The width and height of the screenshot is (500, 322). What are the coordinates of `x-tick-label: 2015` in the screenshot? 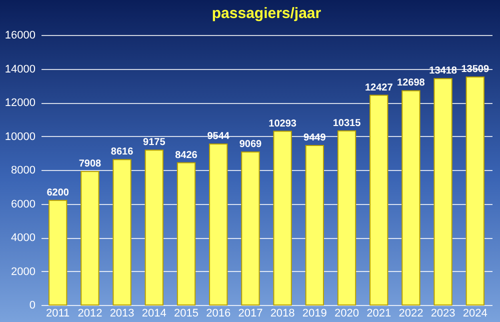 It's located at (186, 314).